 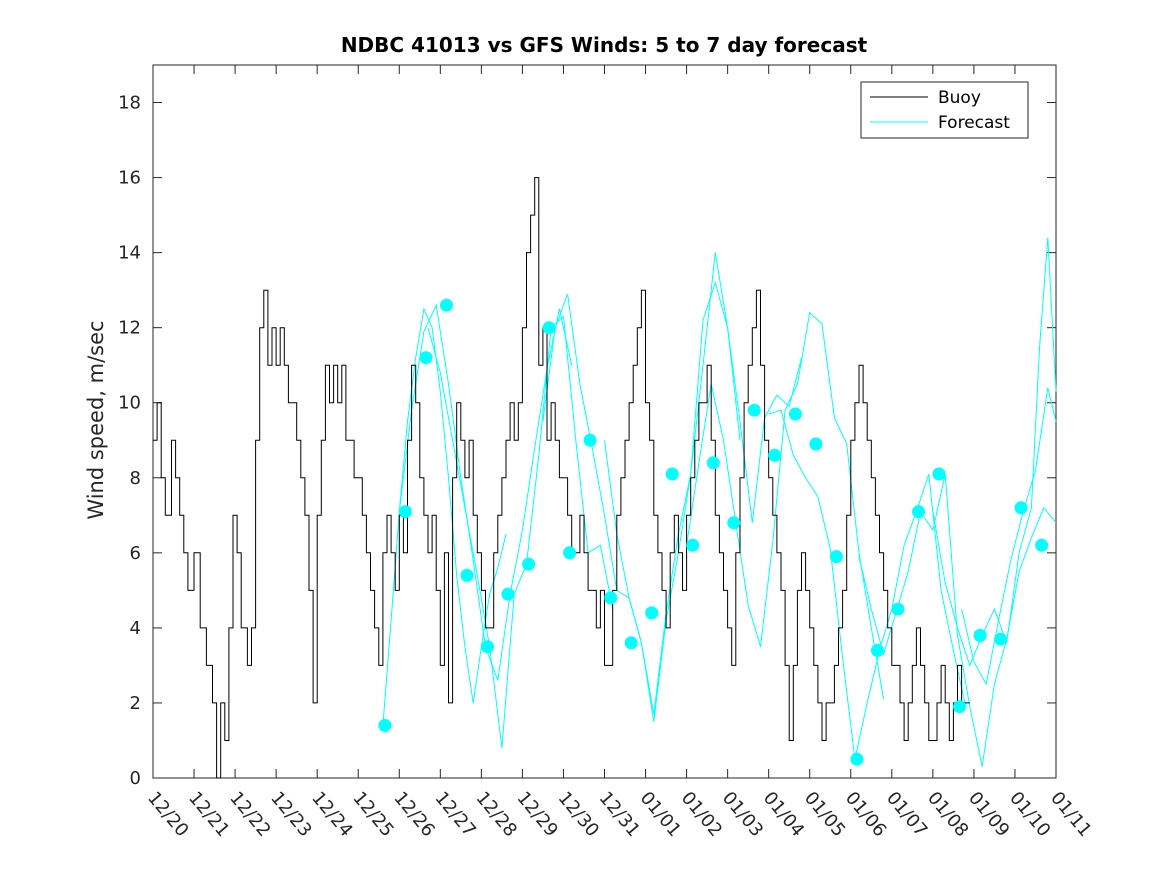 I want to click on y-tick-label: 0, so click(x=135, y=778).